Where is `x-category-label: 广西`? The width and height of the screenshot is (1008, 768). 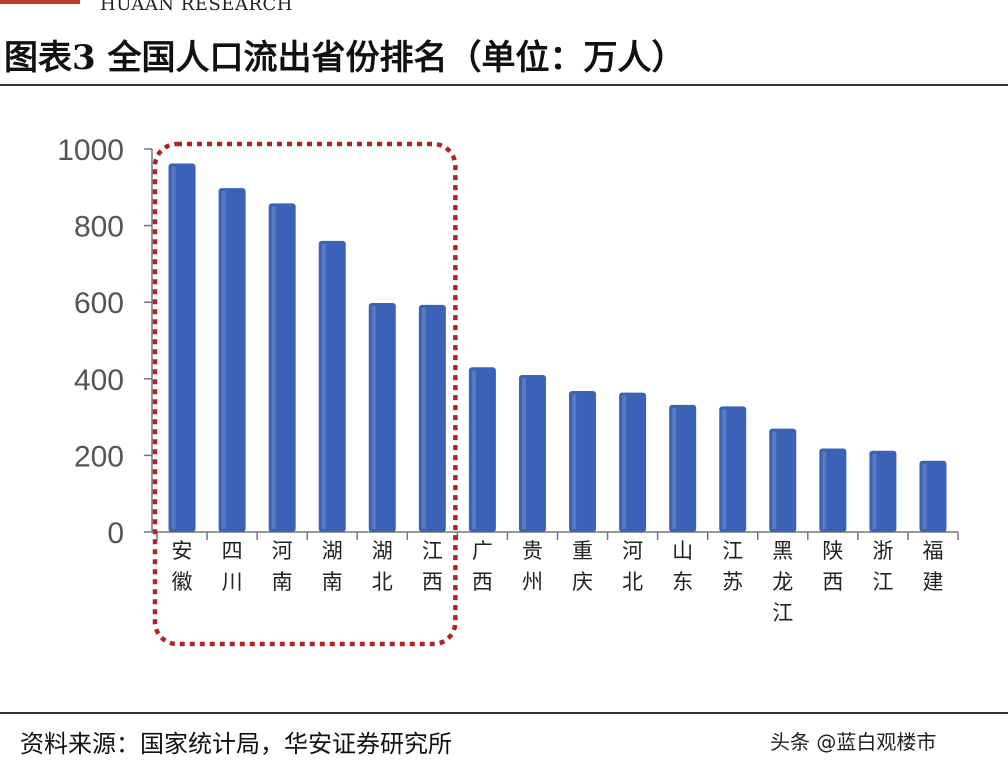
x-category-label: 广西 is located at coordinates (482, 566).